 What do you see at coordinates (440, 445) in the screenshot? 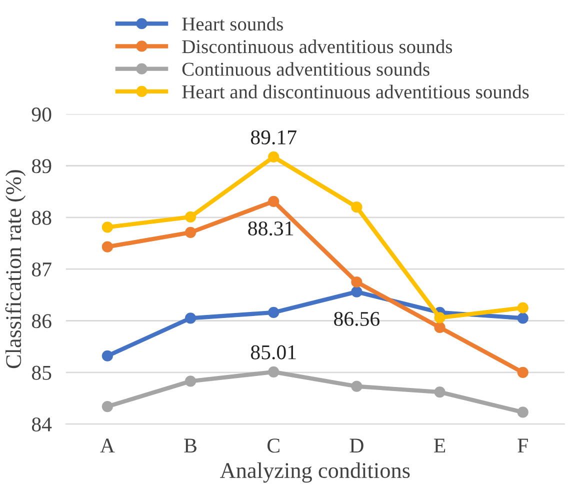
I see `x-tick-label: E` at bounding box center [440, 445].